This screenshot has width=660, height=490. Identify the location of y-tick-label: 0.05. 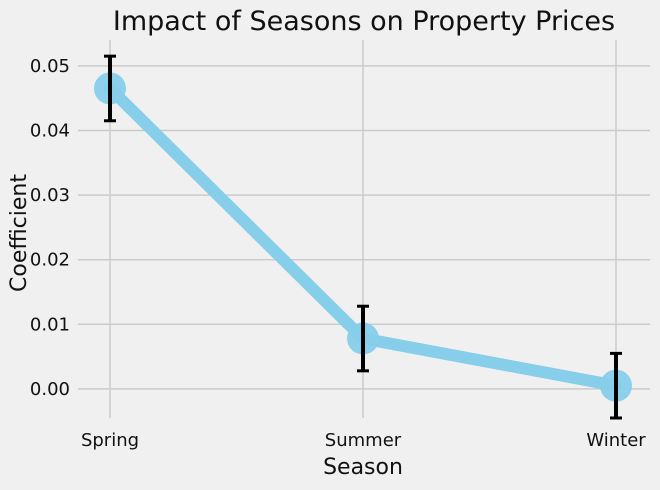
(50, 66).